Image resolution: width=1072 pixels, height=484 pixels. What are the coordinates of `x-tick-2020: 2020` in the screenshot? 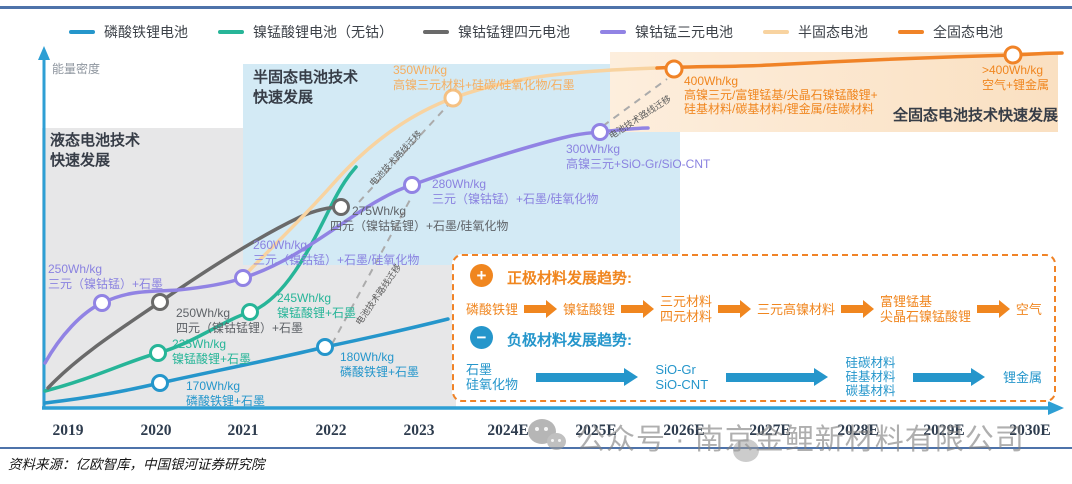 It's located at (156, 430).